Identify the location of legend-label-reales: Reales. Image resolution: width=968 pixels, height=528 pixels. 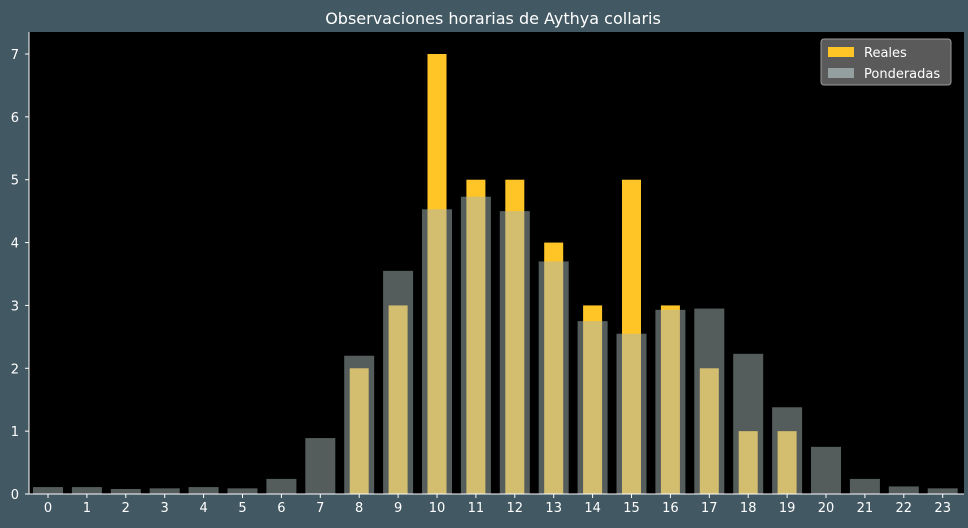
(885, 53).